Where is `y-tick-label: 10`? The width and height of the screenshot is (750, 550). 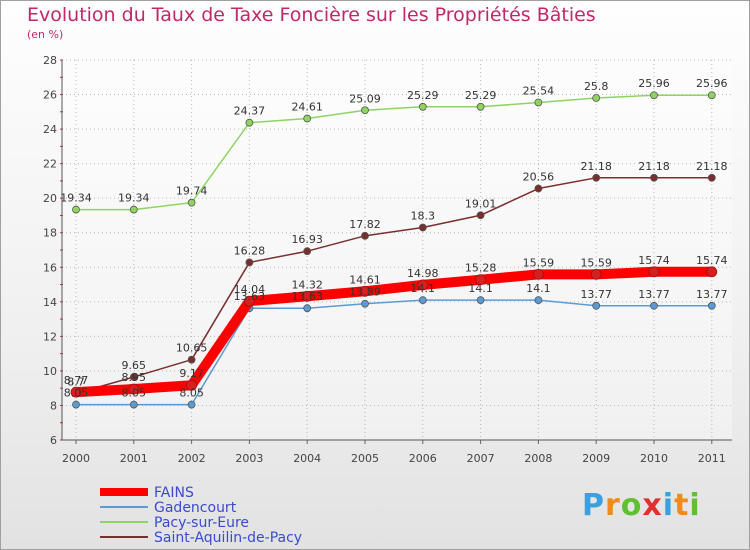 y-tick-label: 10 is located at coordinates (50, 371).